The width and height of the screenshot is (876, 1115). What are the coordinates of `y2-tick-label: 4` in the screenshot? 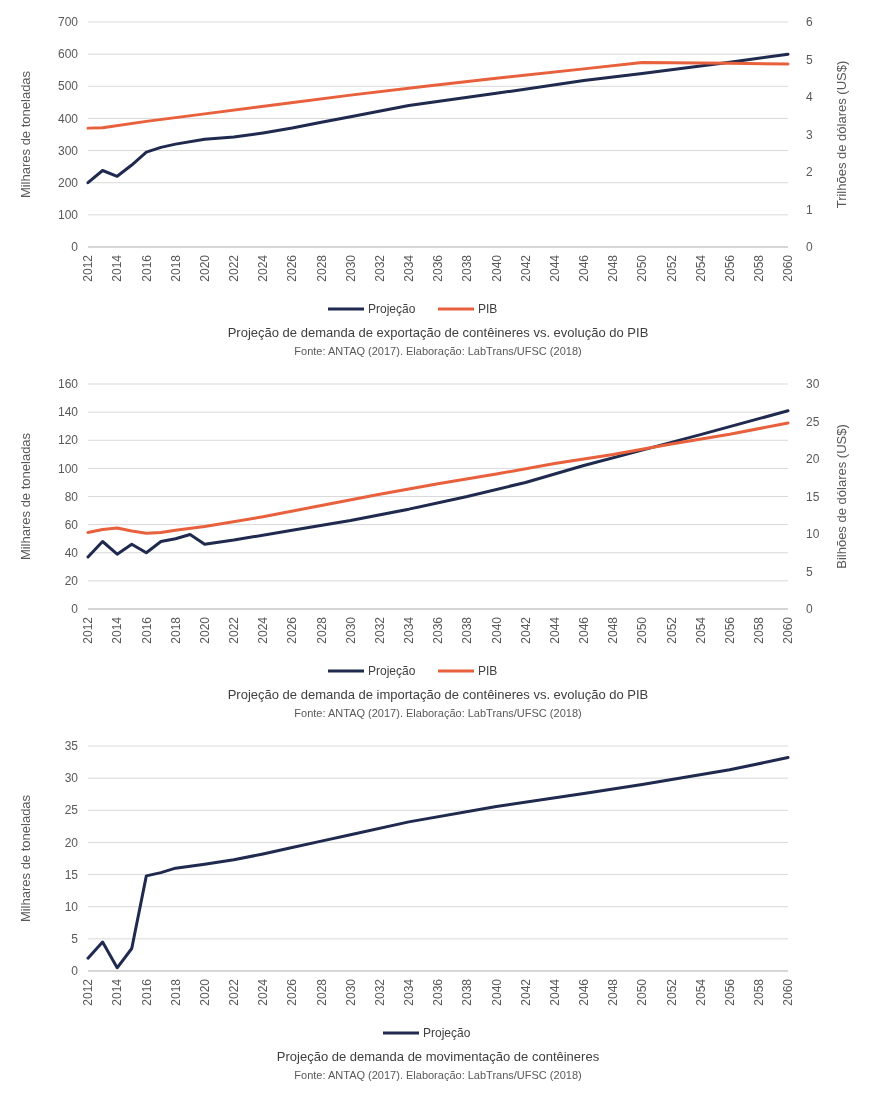 It's located at (809, 97).